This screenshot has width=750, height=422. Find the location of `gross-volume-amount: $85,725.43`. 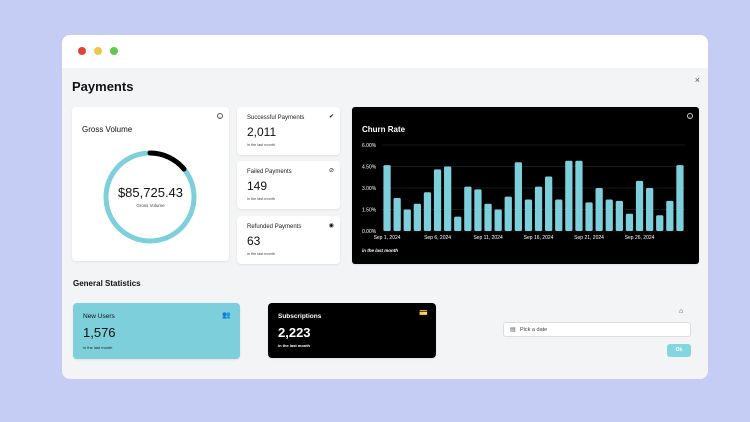

gross-volume-amount: $85,725.43 is located at coordinates (150, 192).